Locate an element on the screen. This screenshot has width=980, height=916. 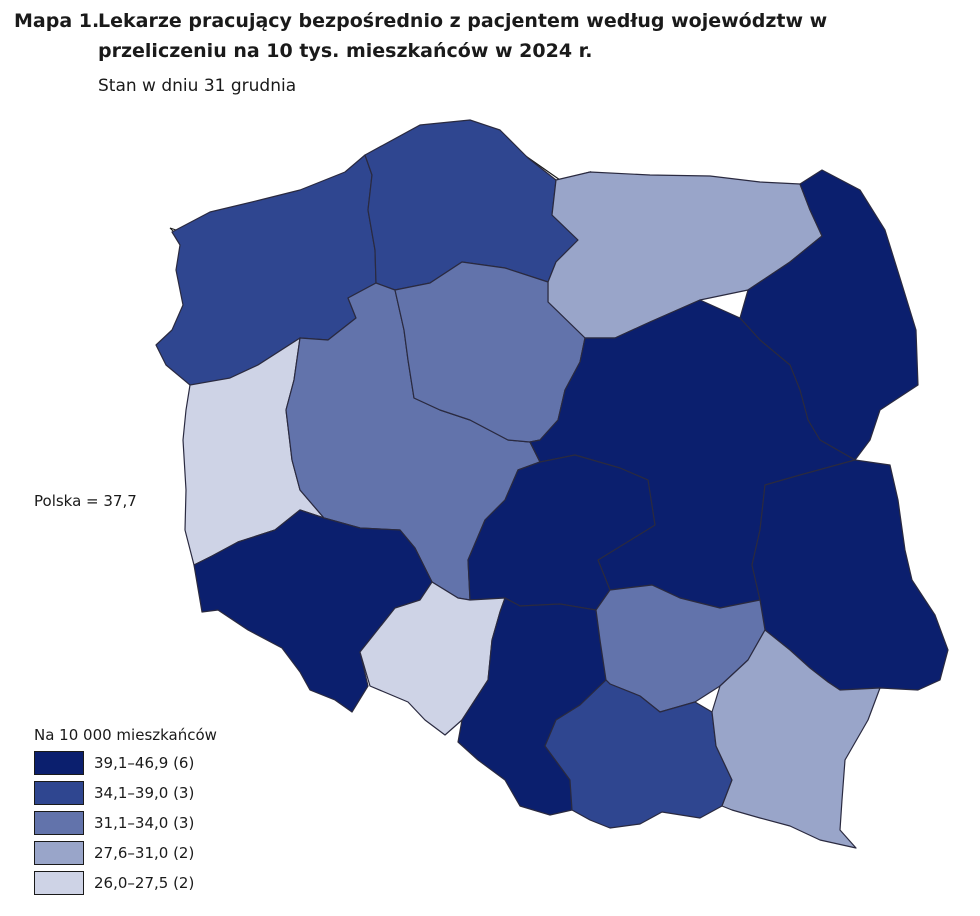
legend-label: 26,0–27,5 (2) is located at coordinates (144, 883).